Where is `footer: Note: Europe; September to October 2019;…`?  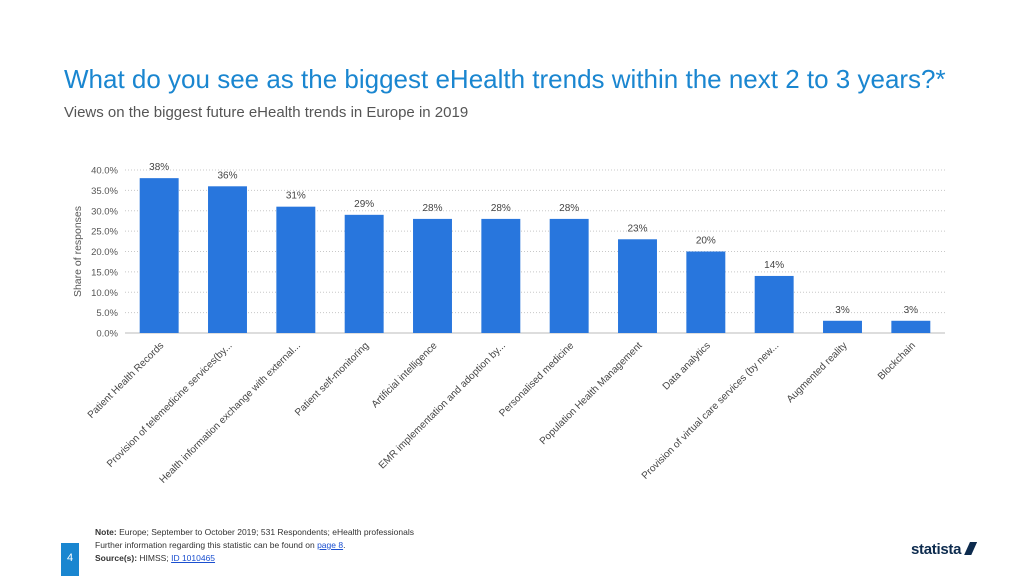 footer: Note: Europe; September to October 2019;… is located at coordinates (254, 545).